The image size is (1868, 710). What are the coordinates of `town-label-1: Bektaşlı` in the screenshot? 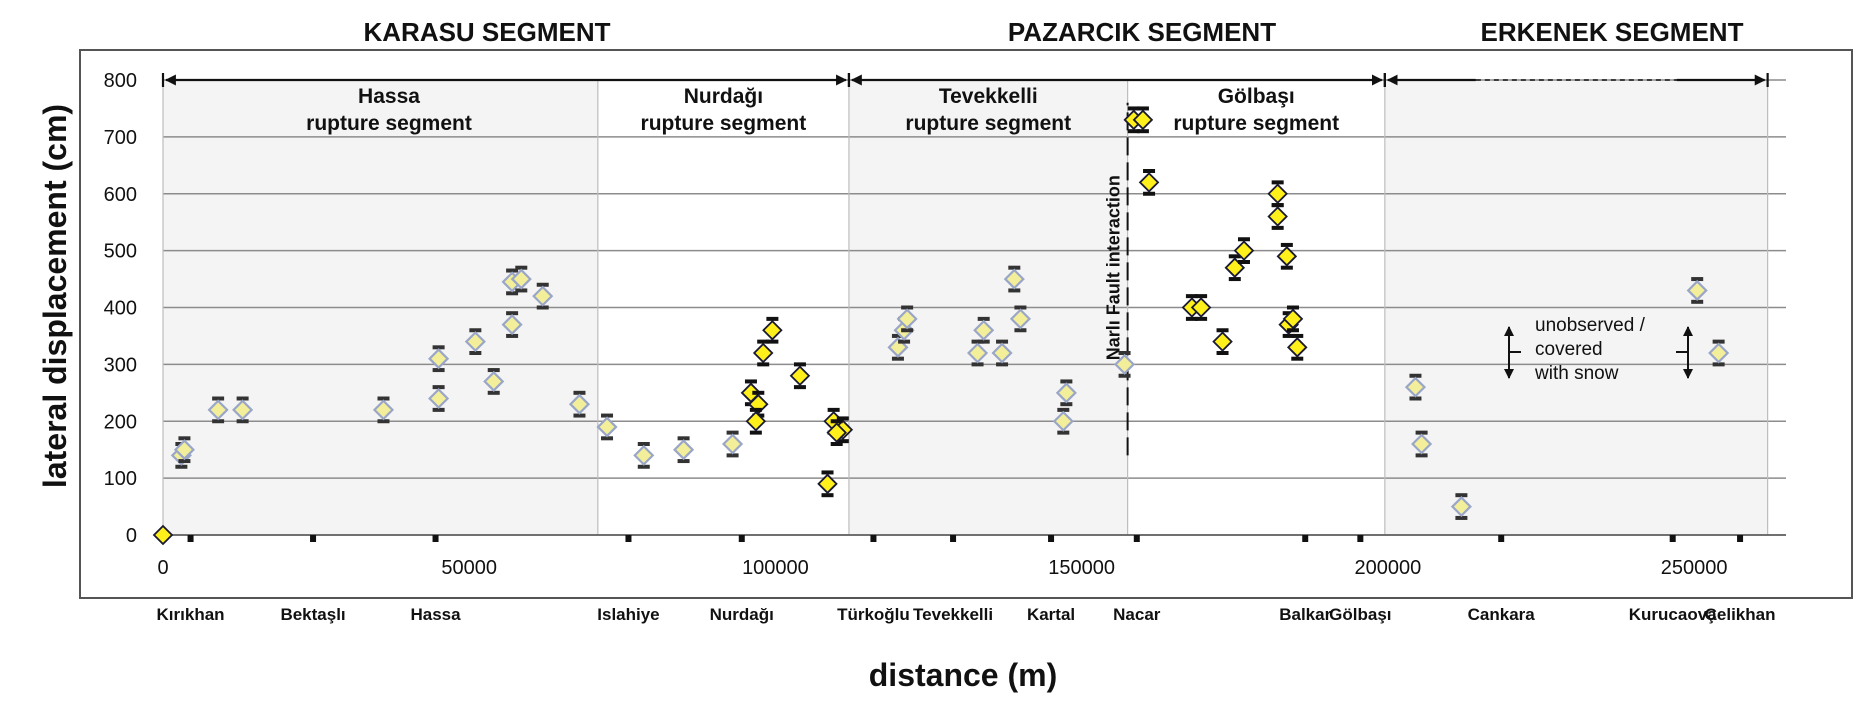 It's located at (312, 614).